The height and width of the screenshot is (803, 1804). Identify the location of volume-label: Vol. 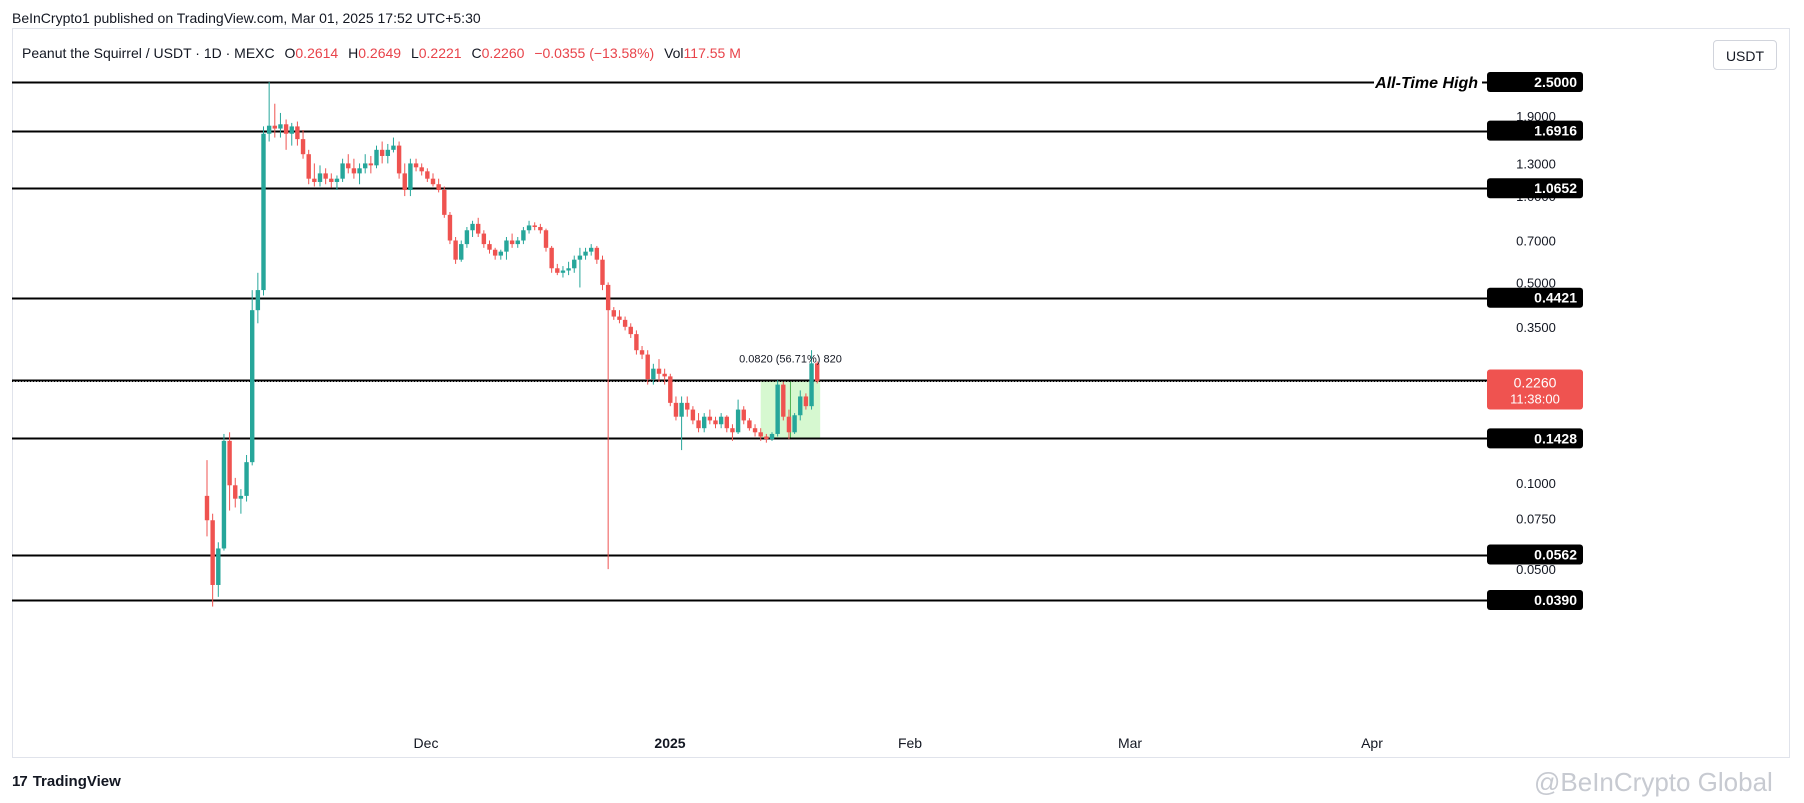
(674, 53).